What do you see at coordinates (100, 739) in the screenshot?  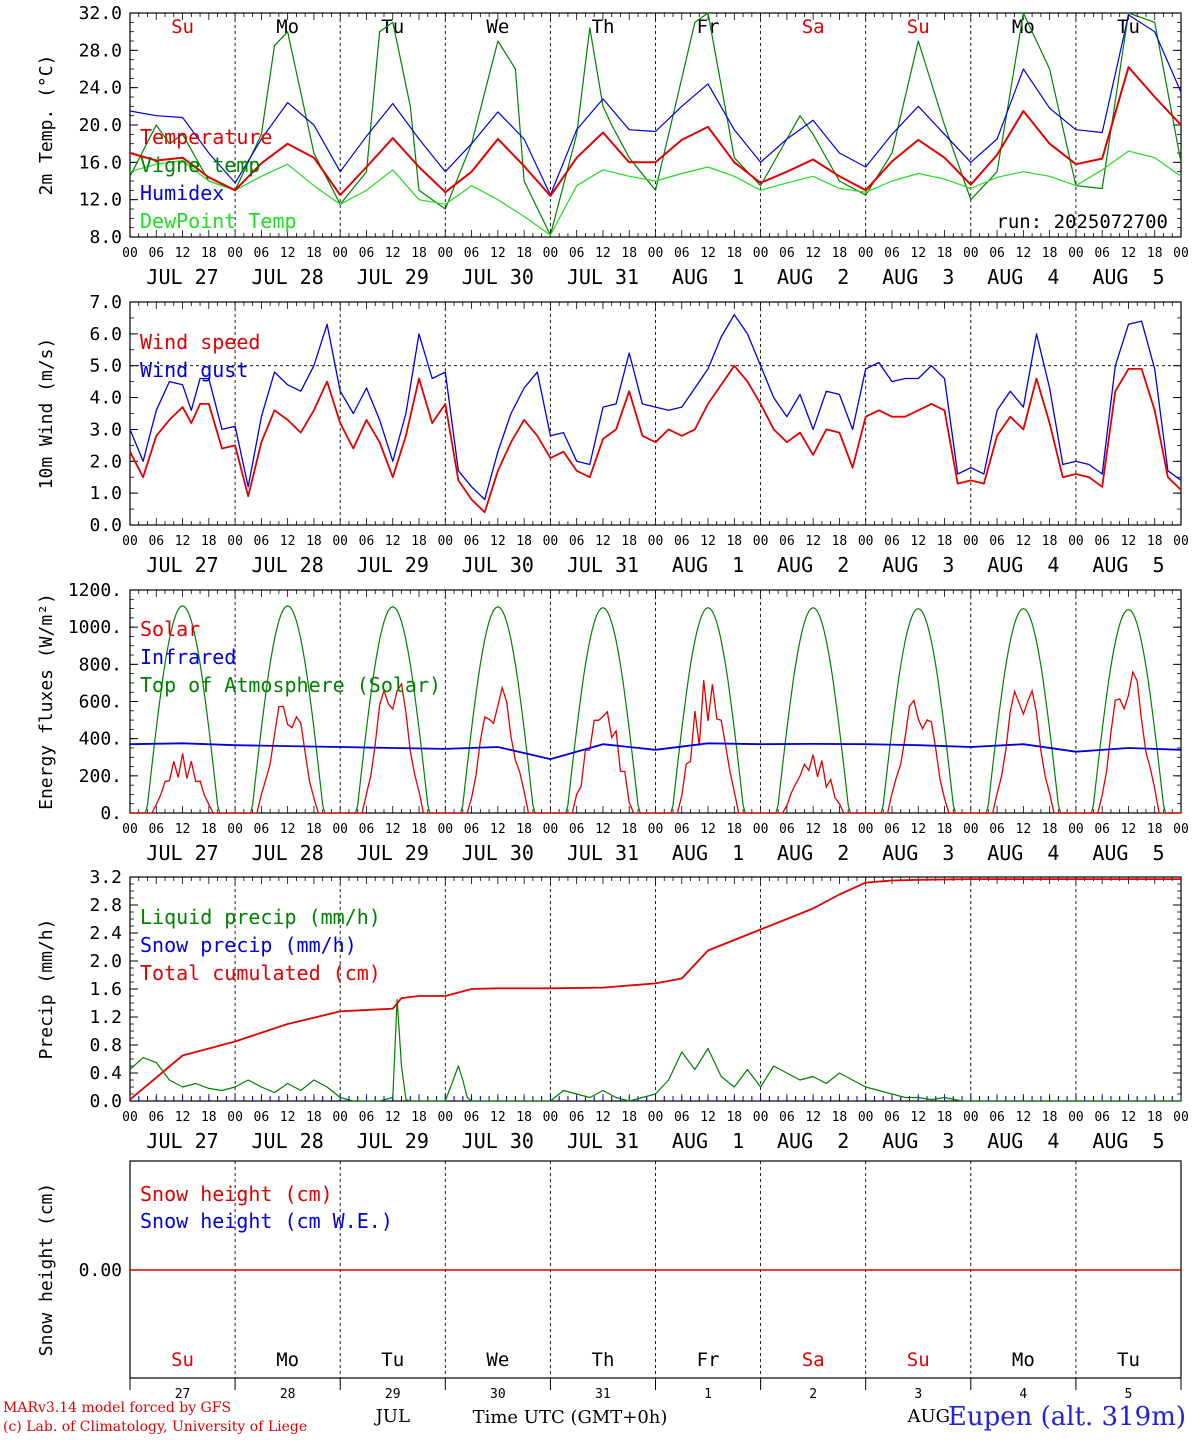 I see `energy-y-tick-label: 400.` at bounding box center [100, 739].